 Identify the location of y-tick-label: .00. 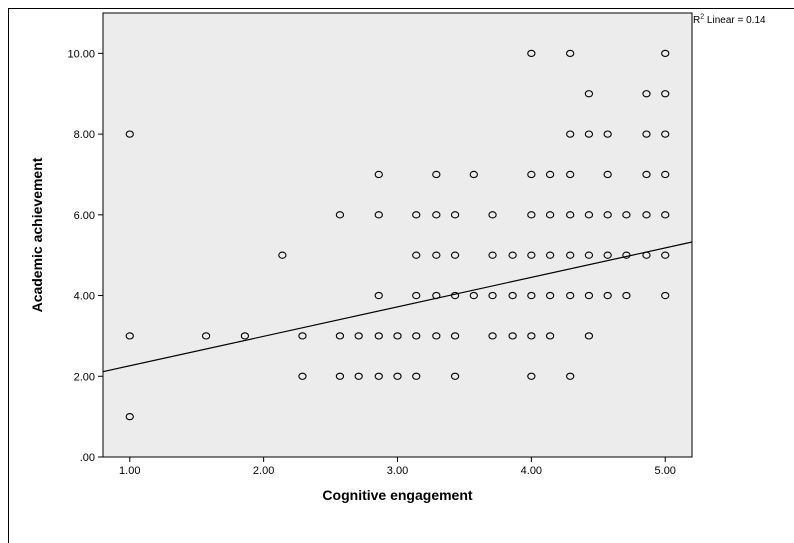
(87, 458).